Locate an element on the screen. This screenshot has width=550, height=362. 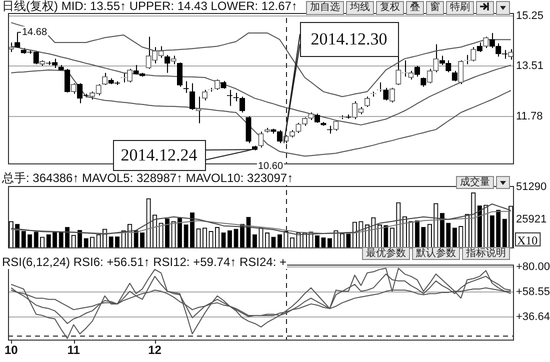
chart-title: RSI(6,12,24) RSI6: +56.51↑ RSI12: +59.74↑ RSI24: + is located at coordinates (144, 262).